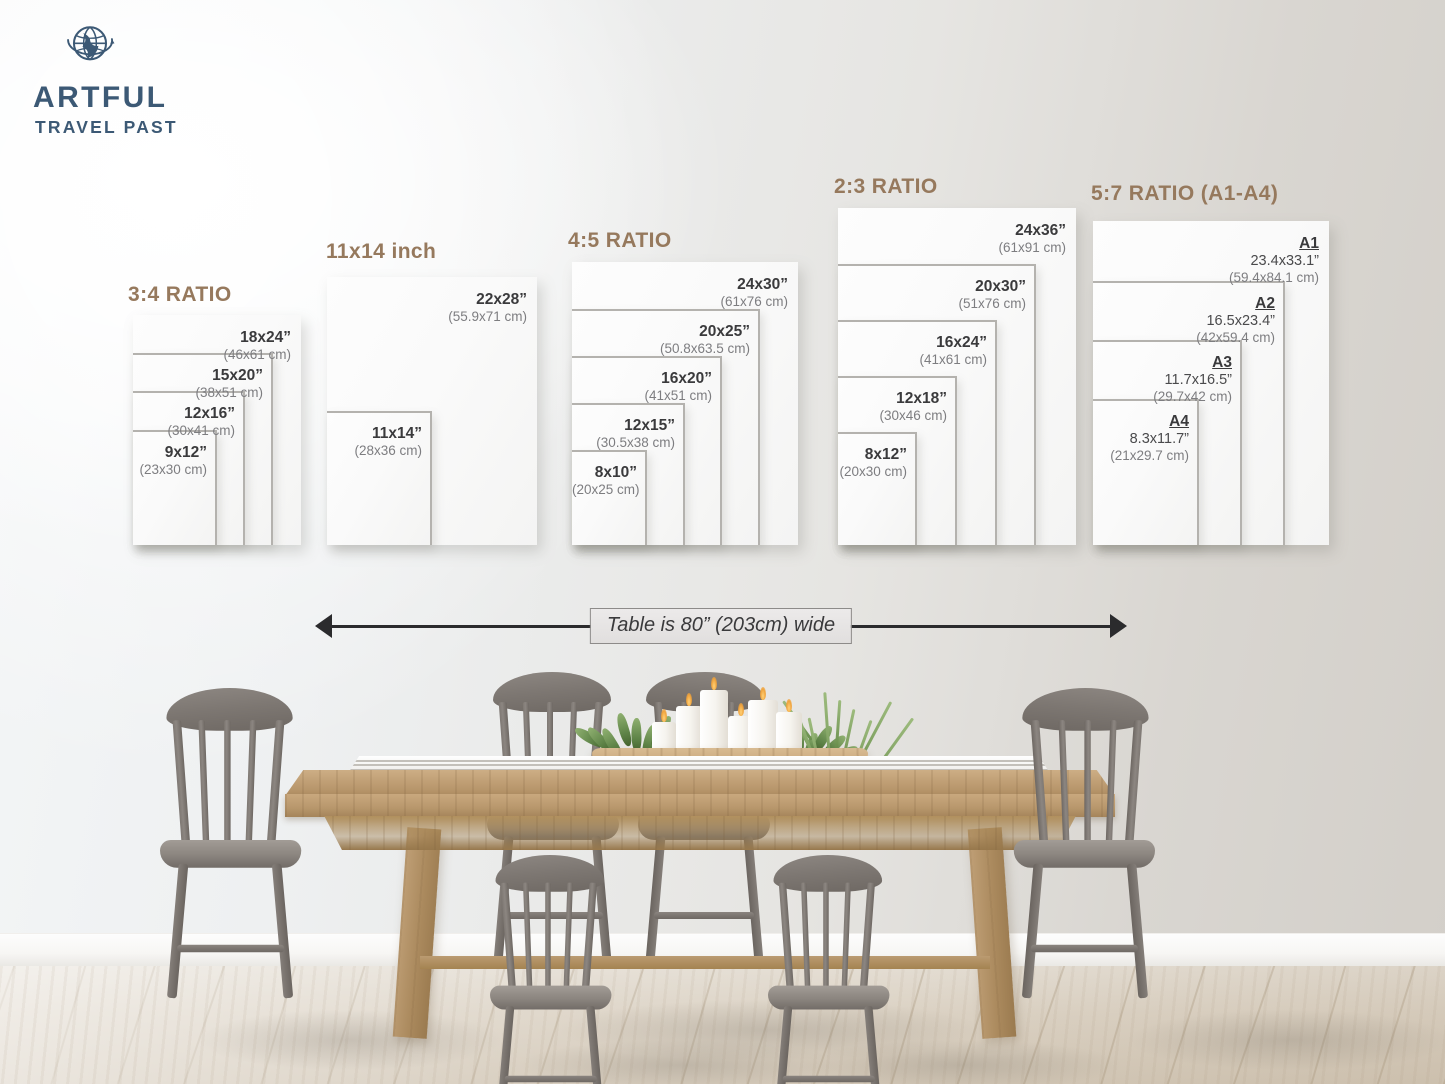  I want to click on frame-label-20x30: 20x30” (51x76 cm), so click(932, 295).